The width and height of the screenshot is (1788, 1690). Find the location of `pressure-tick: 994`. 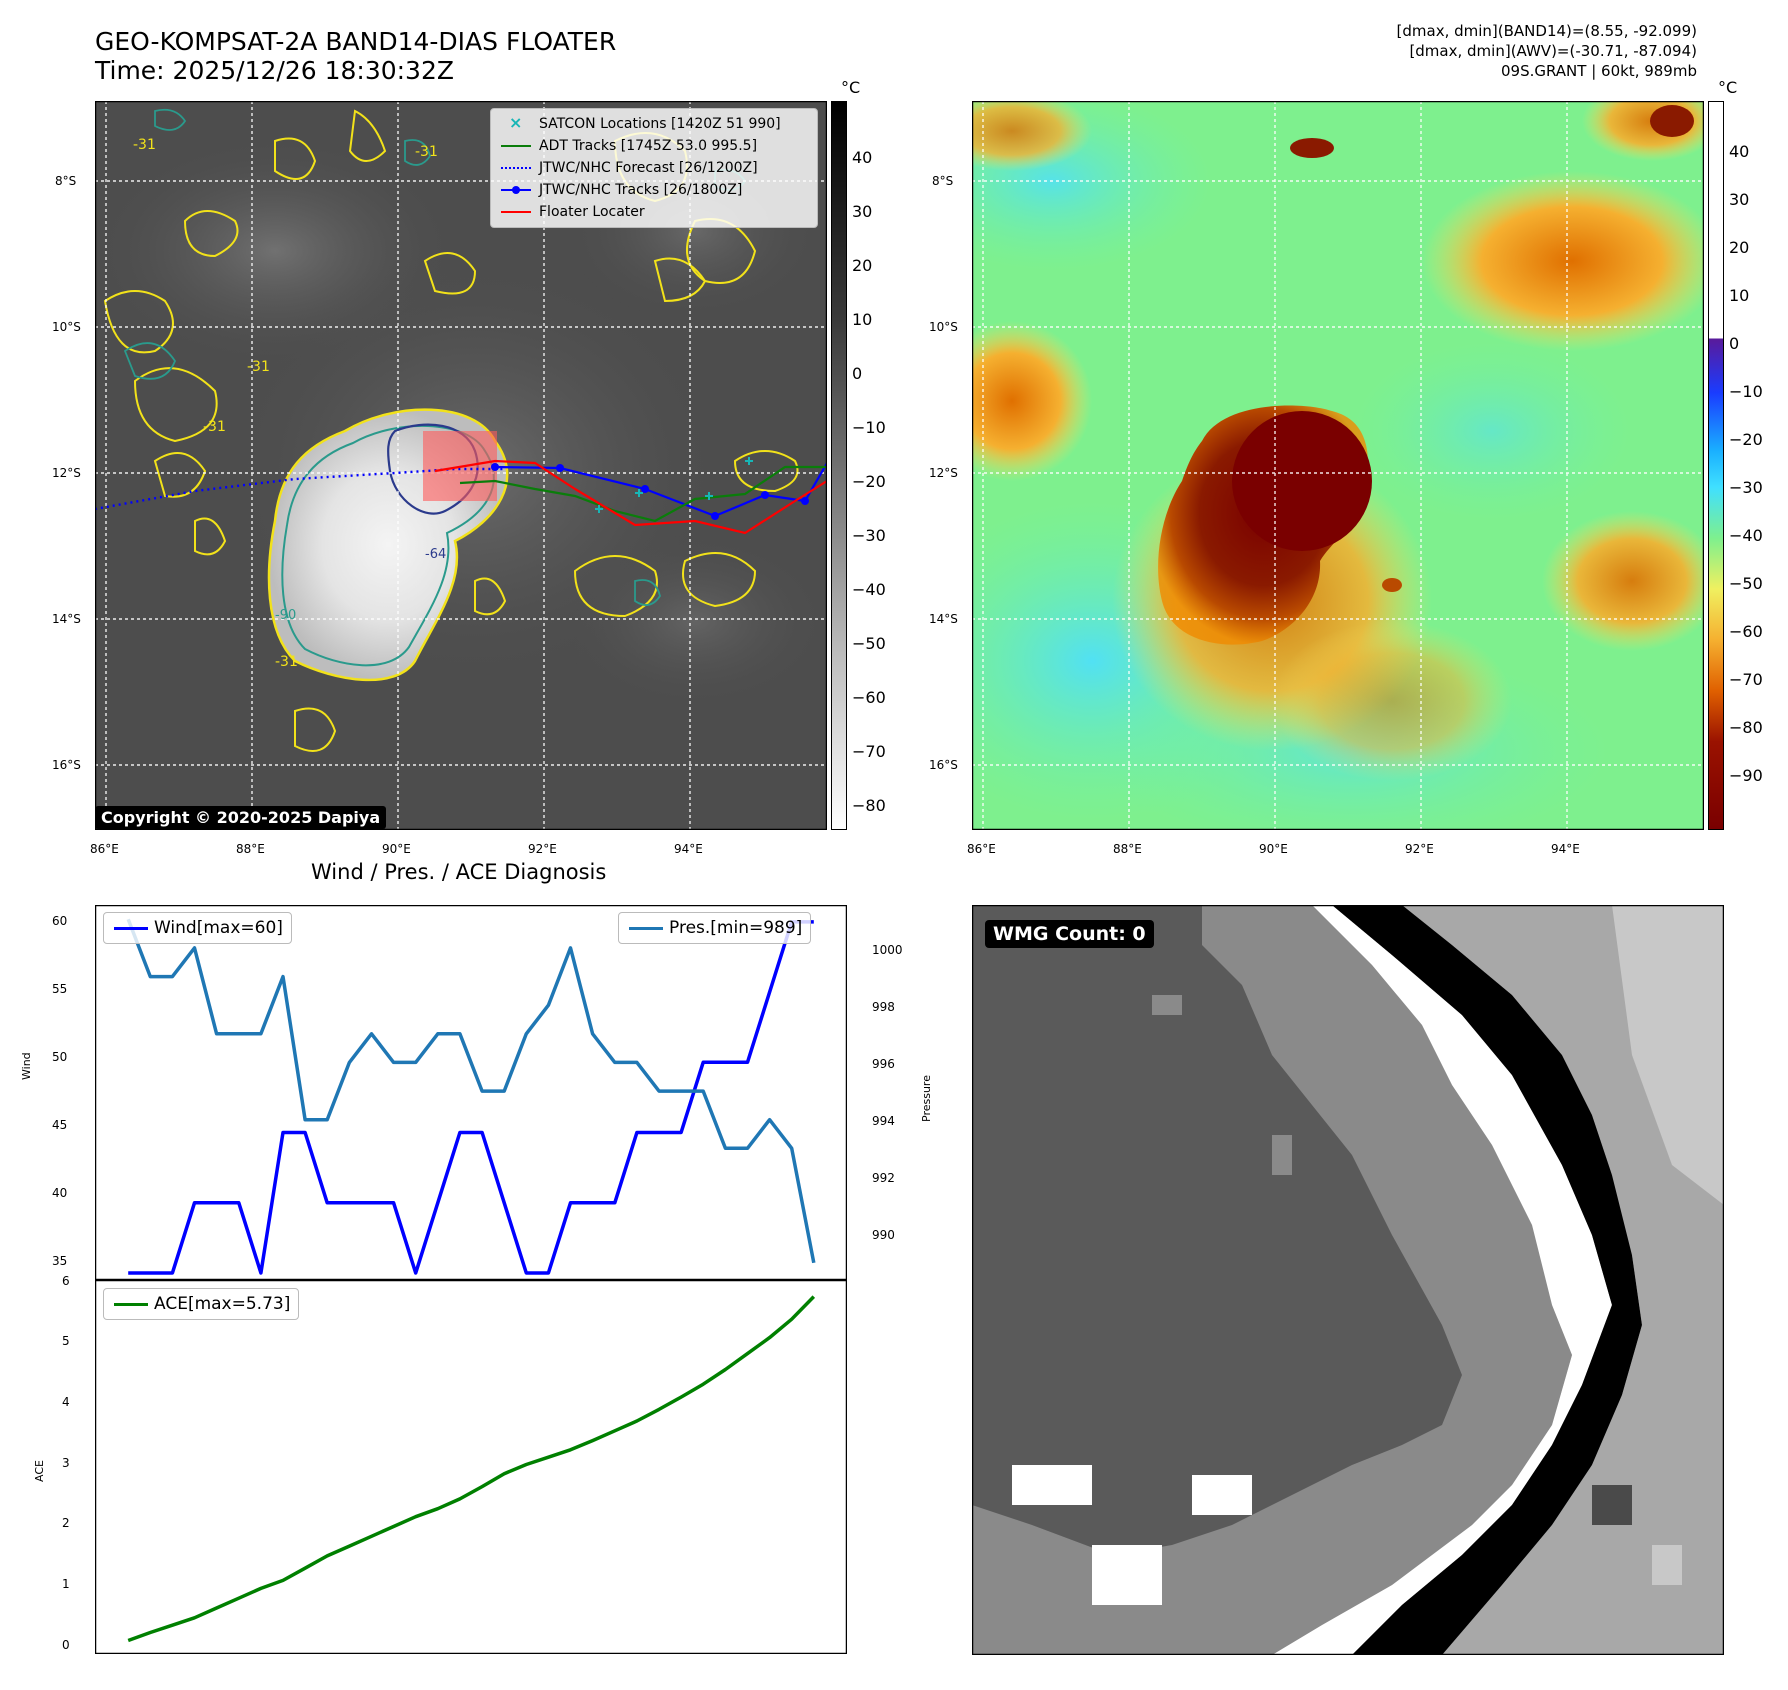

pressure-tick: 994 is located at coordinates (883, 1121).